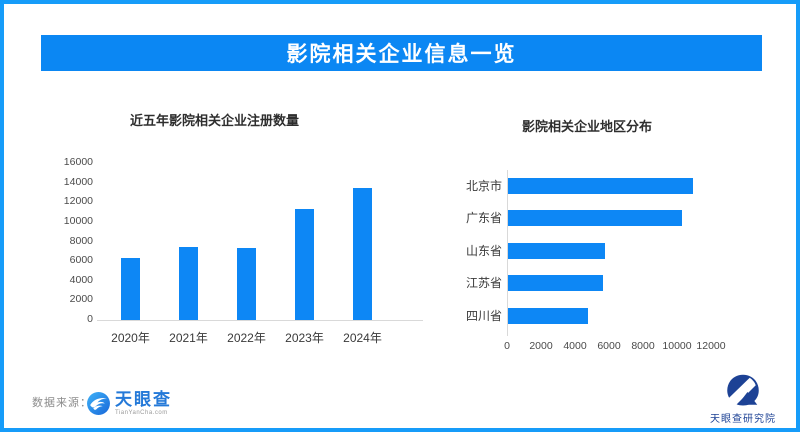 Image resolution: width=800 pixels, height=432 pixels. What do you see at coordinates (188, 338) in the screenshot?
I see `x-axis-label-2021年: 2021年` at bounding box center [188, 338].